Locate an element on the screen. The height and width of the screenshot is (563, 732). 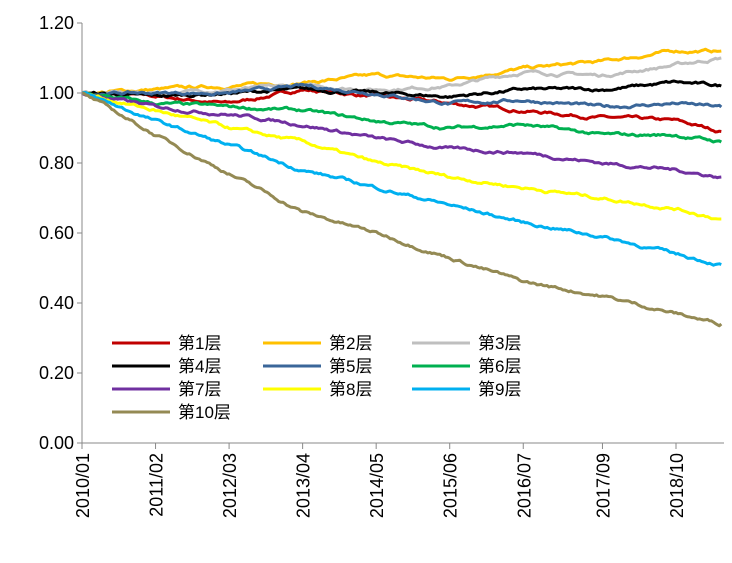
legend-label: 第2层 is located at coordinates (350, 343).